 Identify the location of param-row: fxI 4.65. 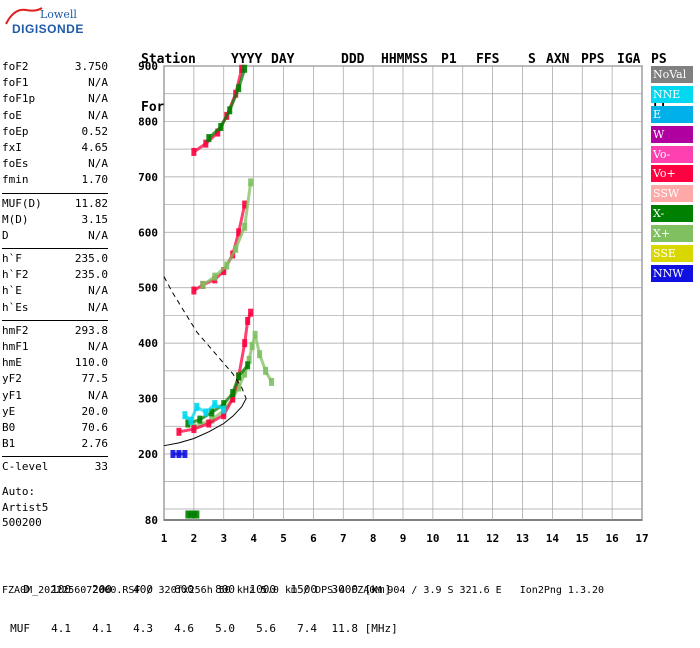
(55, 149).